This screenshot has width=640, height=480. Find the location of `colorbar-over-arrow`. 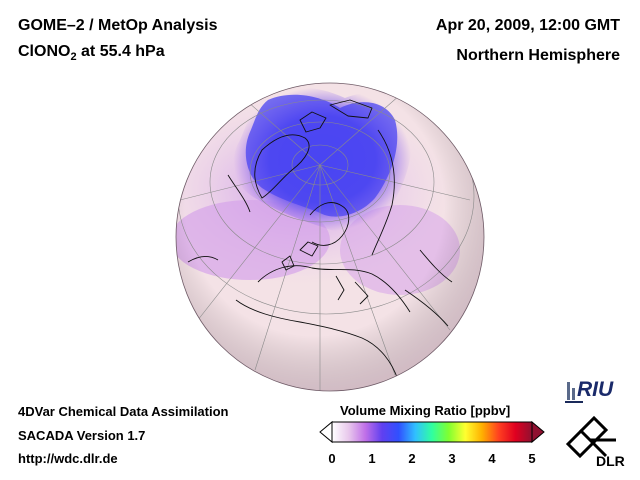

colorbar-over-arrow is located at coordinates (538, 432).